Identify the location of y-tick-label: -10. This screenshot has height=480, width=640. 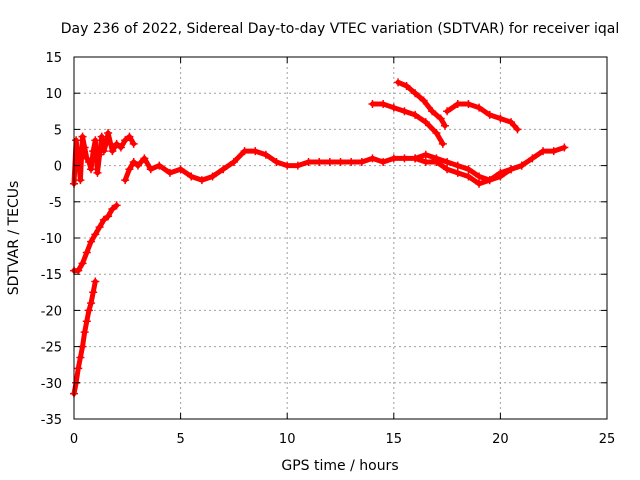
(51, 239).